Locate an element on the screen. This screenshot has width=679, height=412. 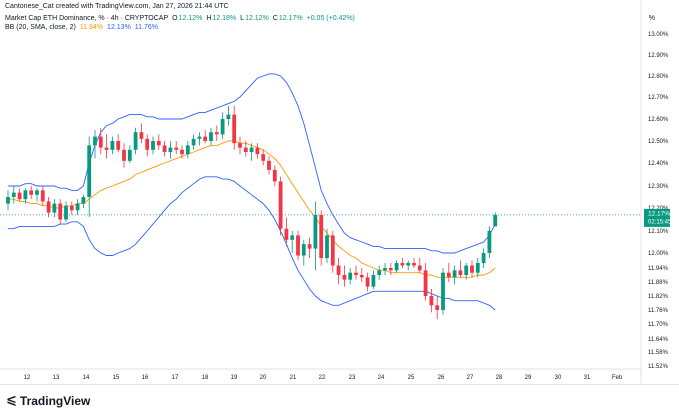
price-tick-label: 12.50% is located at coordinates (658, 142).